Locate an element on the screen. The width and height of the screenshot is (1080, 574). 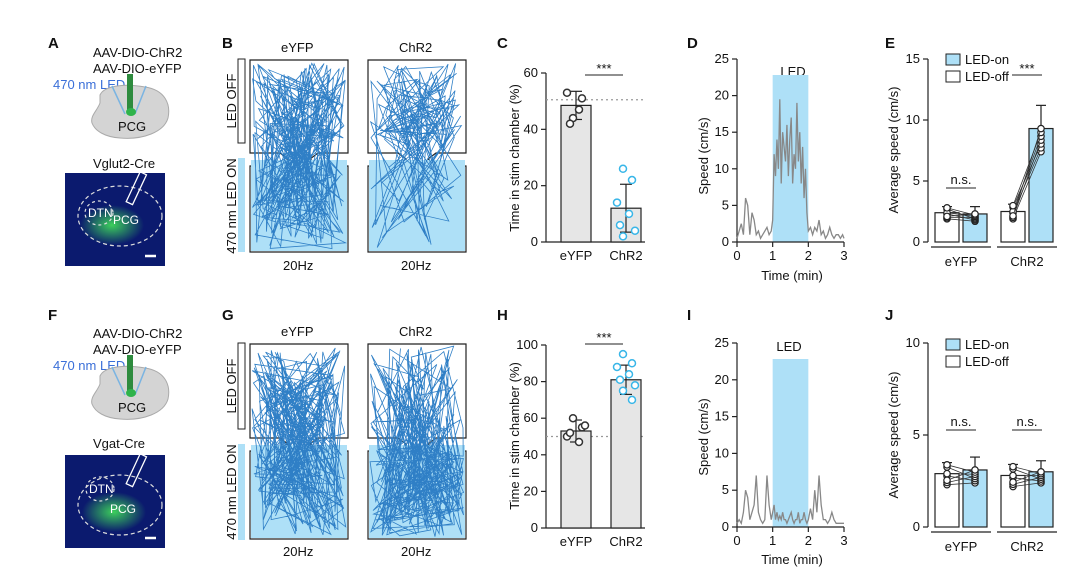
d-axes-x-tick-label: 2 is located at coordinates (808, 255).